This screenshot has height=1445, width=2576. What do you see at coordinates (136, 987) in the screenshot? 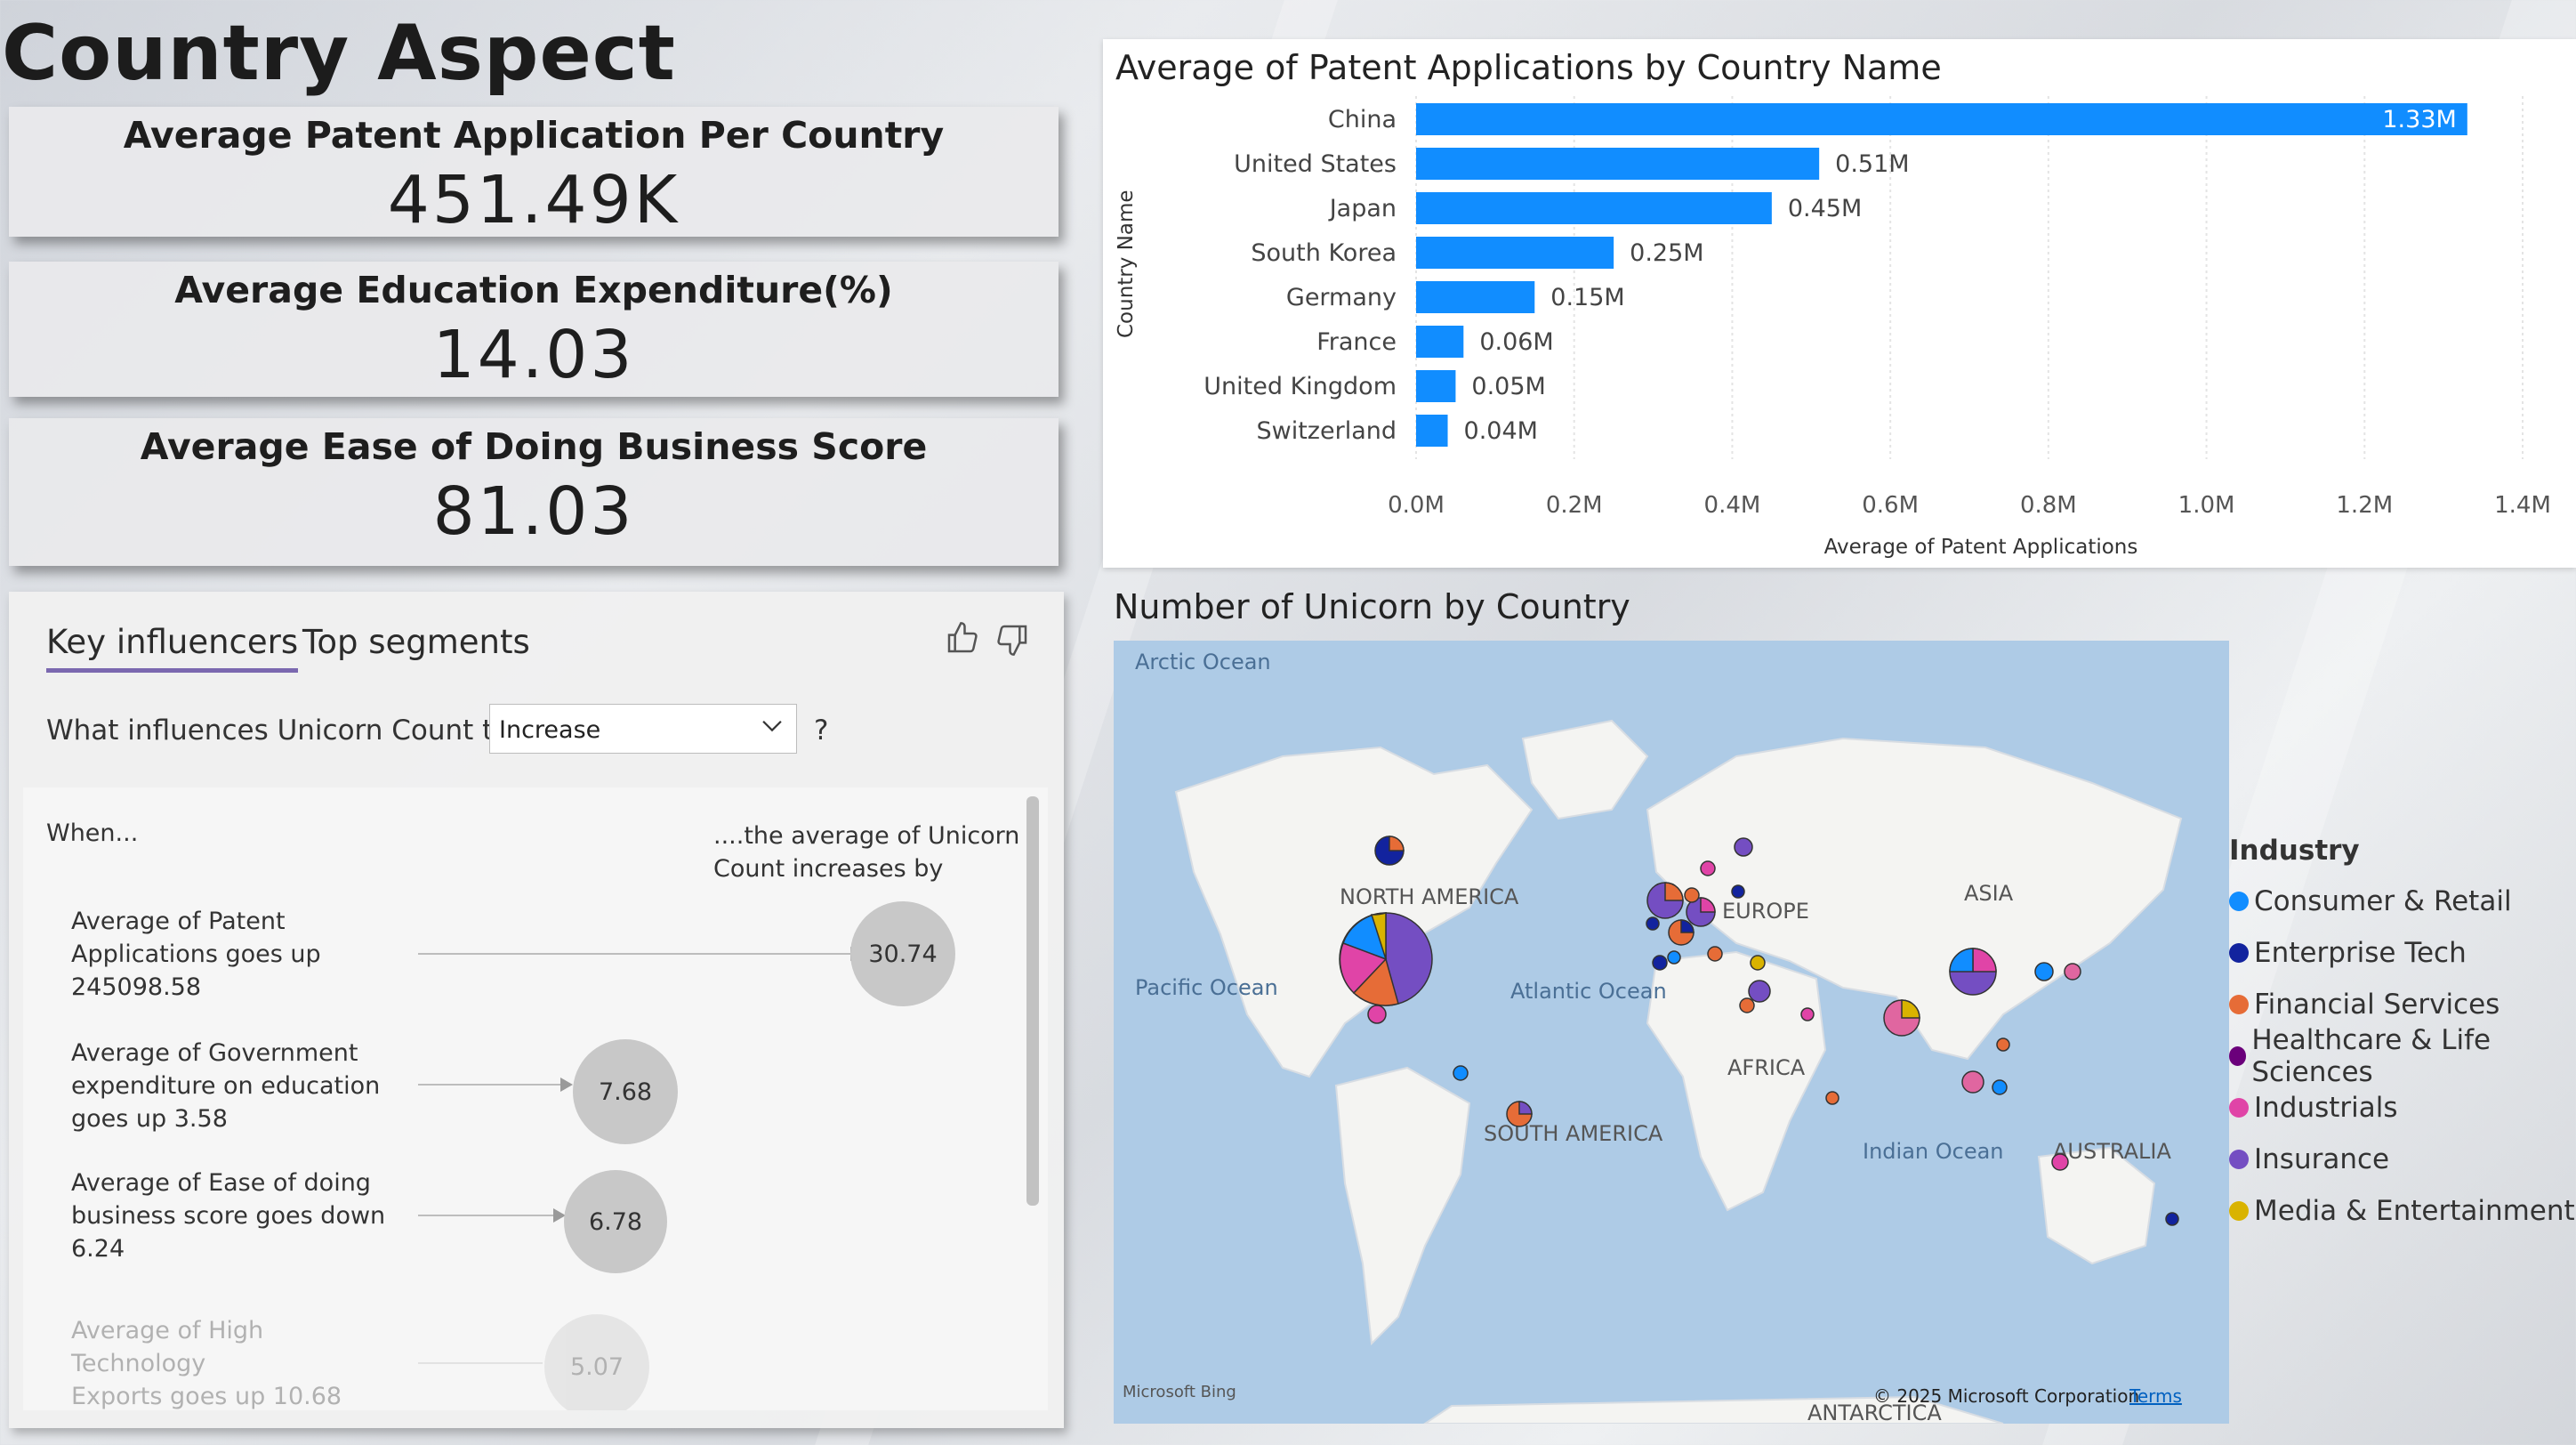
I see `influencer-text-line: 245098.58` at bounding box center [136, 987].